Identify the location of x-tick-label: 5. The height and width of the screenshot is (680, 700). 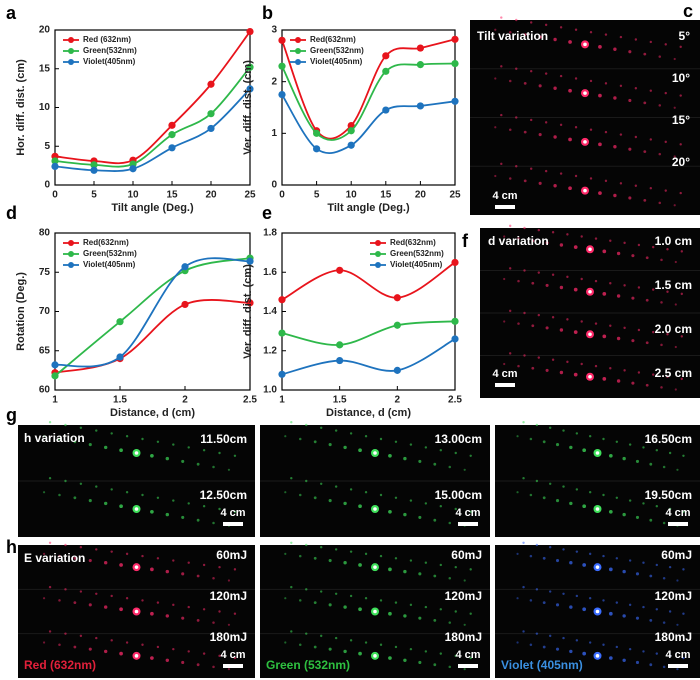
(317, 195).